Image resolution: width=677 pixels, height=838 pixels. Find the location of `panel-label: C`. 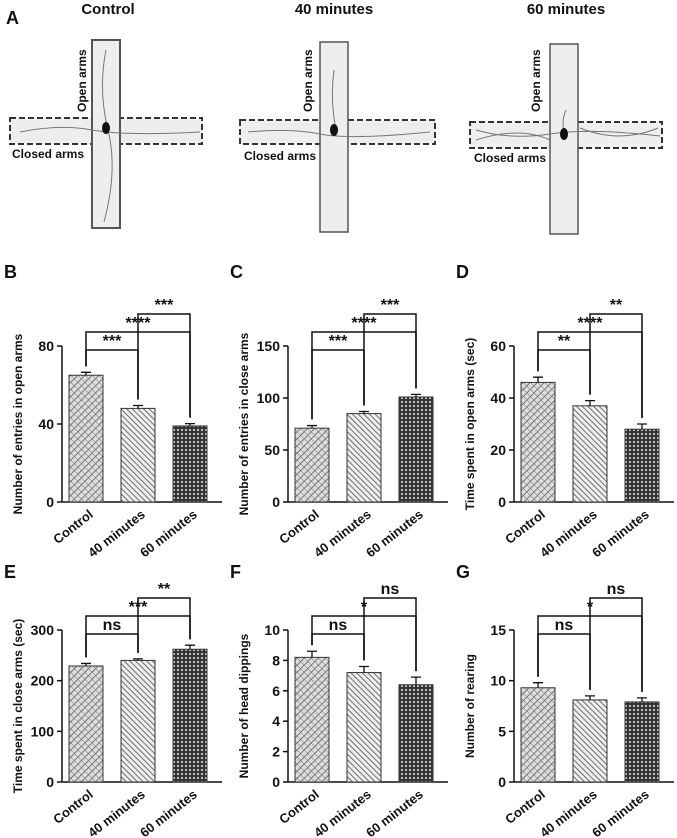

panel-label: C is located at coordinates (236, 272).